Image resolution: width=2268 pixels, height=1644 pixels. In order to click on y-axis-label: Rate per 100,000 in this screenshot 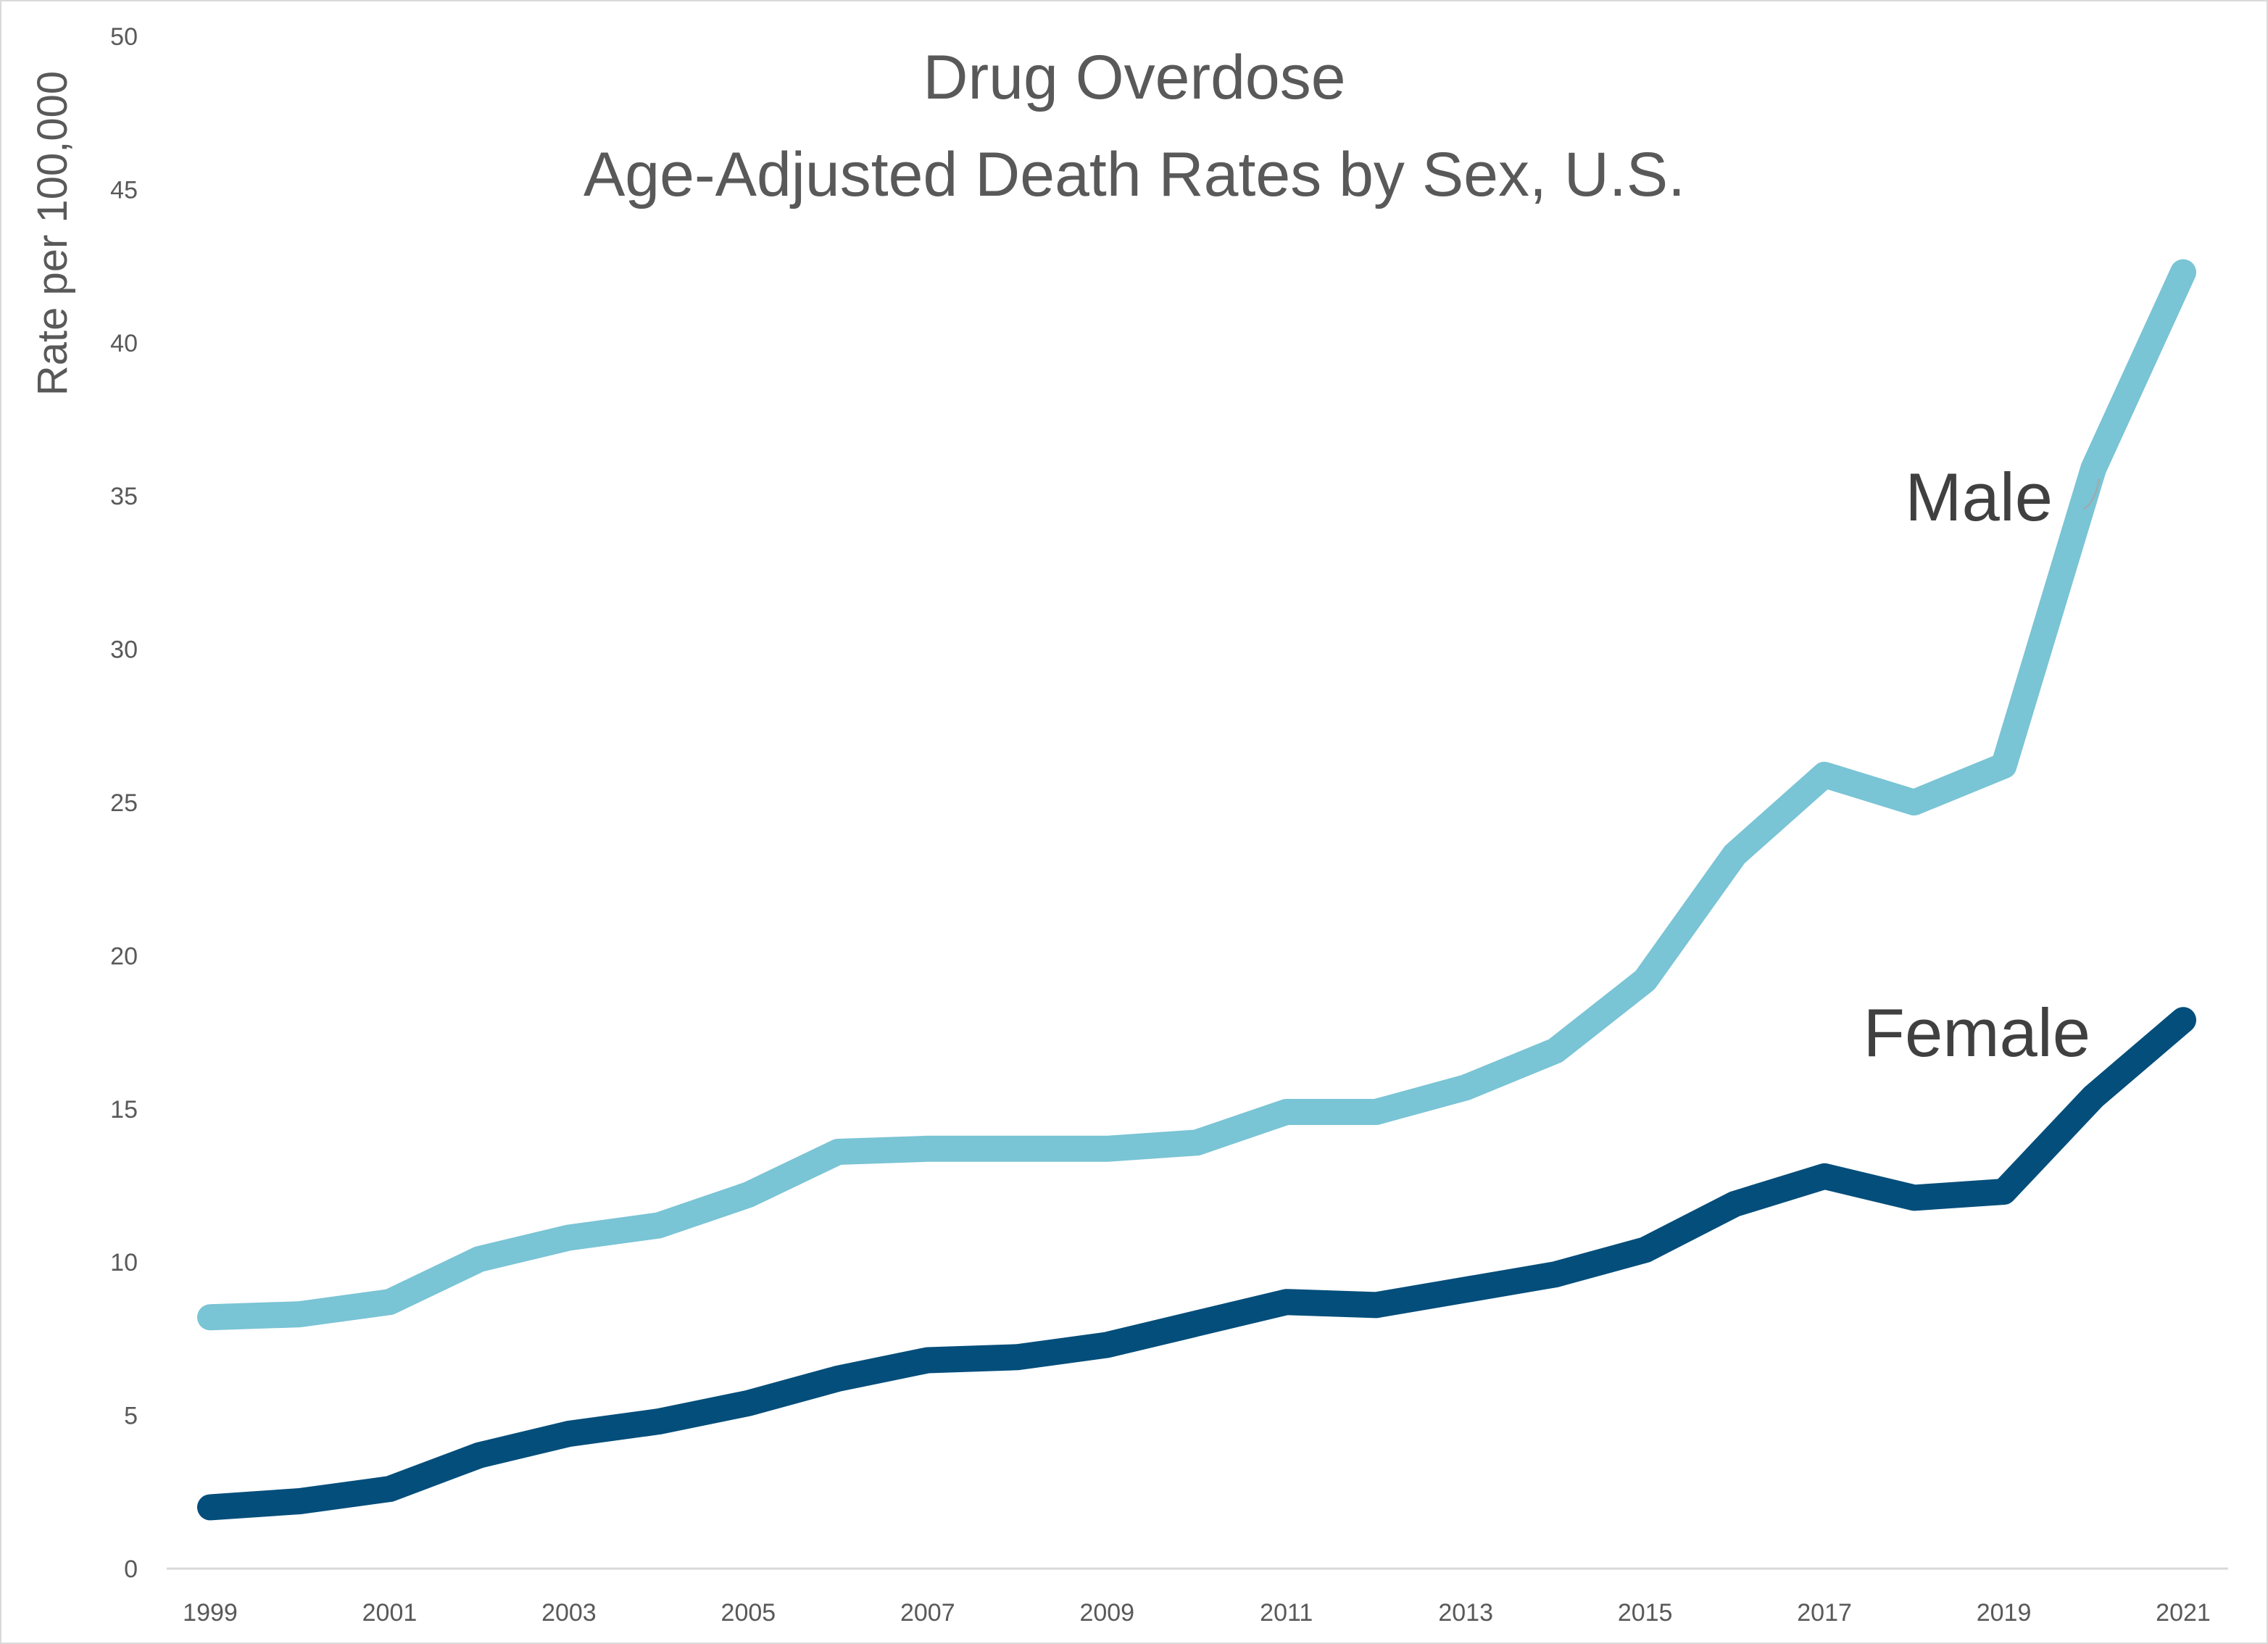, I will do `click(52, 233)`.